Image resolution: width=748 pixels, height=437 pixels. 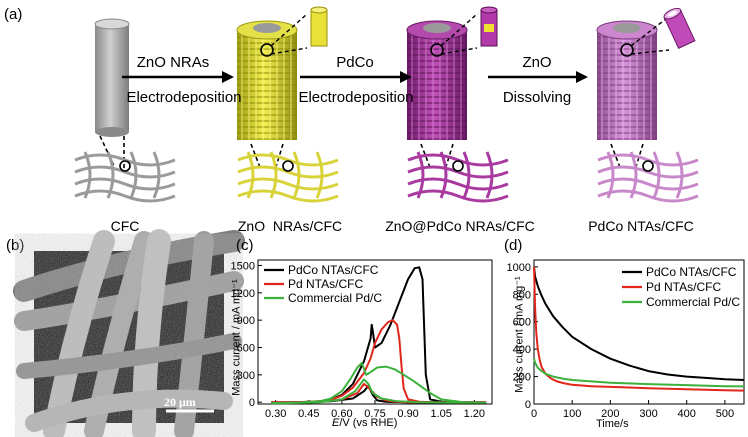 I want to click on ca-chart-ytick-label: 800, so click(x=522, y=295).